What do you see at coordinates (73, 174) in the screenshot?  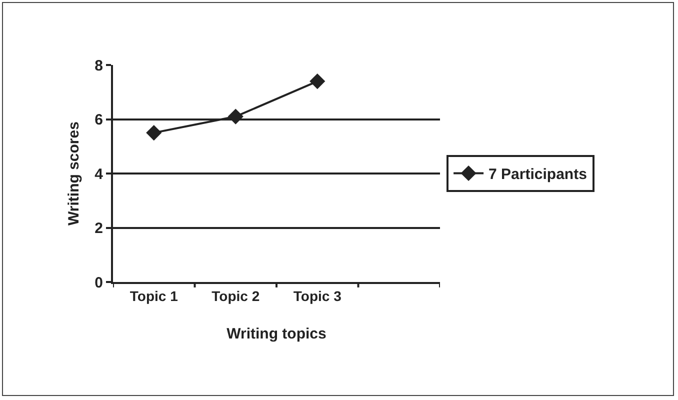 I see `y-axis-title: Writing scores` at bounding box center [73, 174].